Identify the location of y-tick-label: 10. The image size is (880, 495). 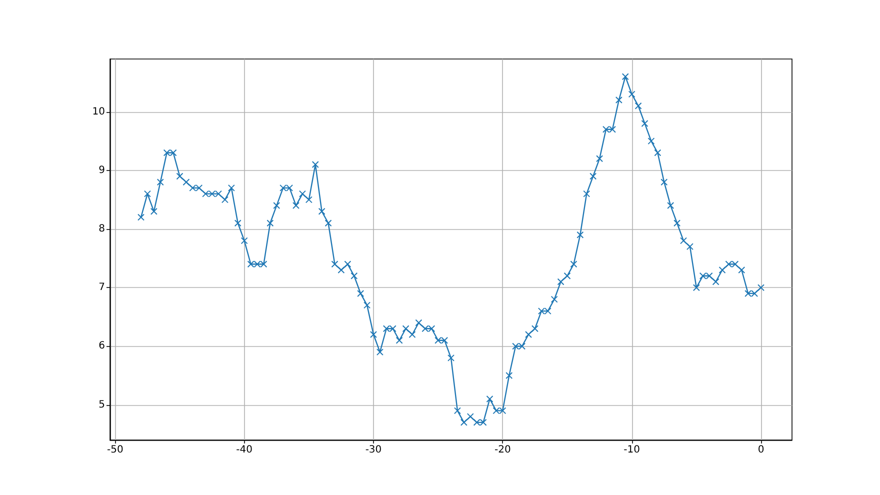
(98, 112).